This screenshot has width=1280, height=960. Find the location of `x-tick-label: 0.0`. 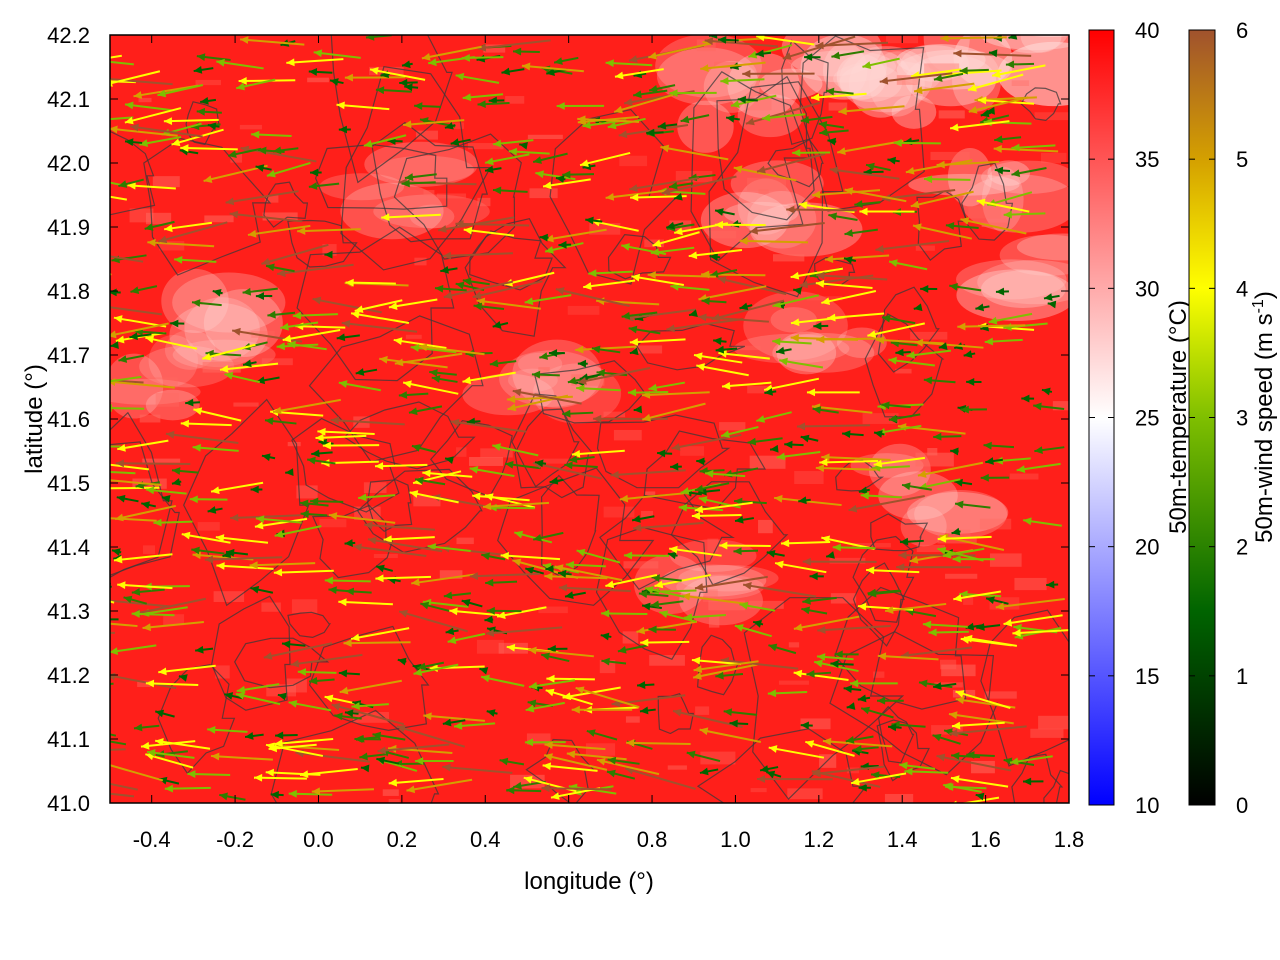

x-tick-label: 0.0 is located at coordinates (318, 839).